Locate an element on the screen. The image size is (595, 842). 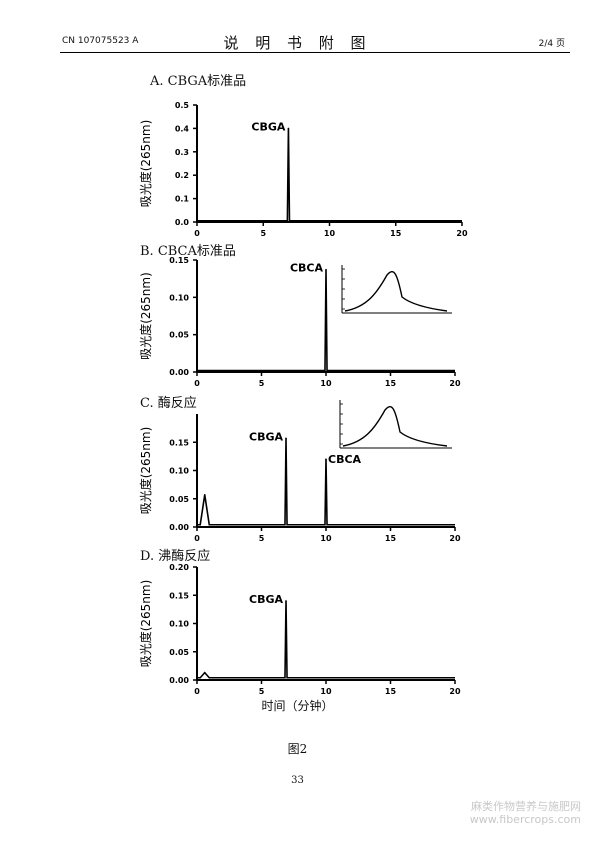
y-tick-label: 0.1 is located at coordinates (182, 199).